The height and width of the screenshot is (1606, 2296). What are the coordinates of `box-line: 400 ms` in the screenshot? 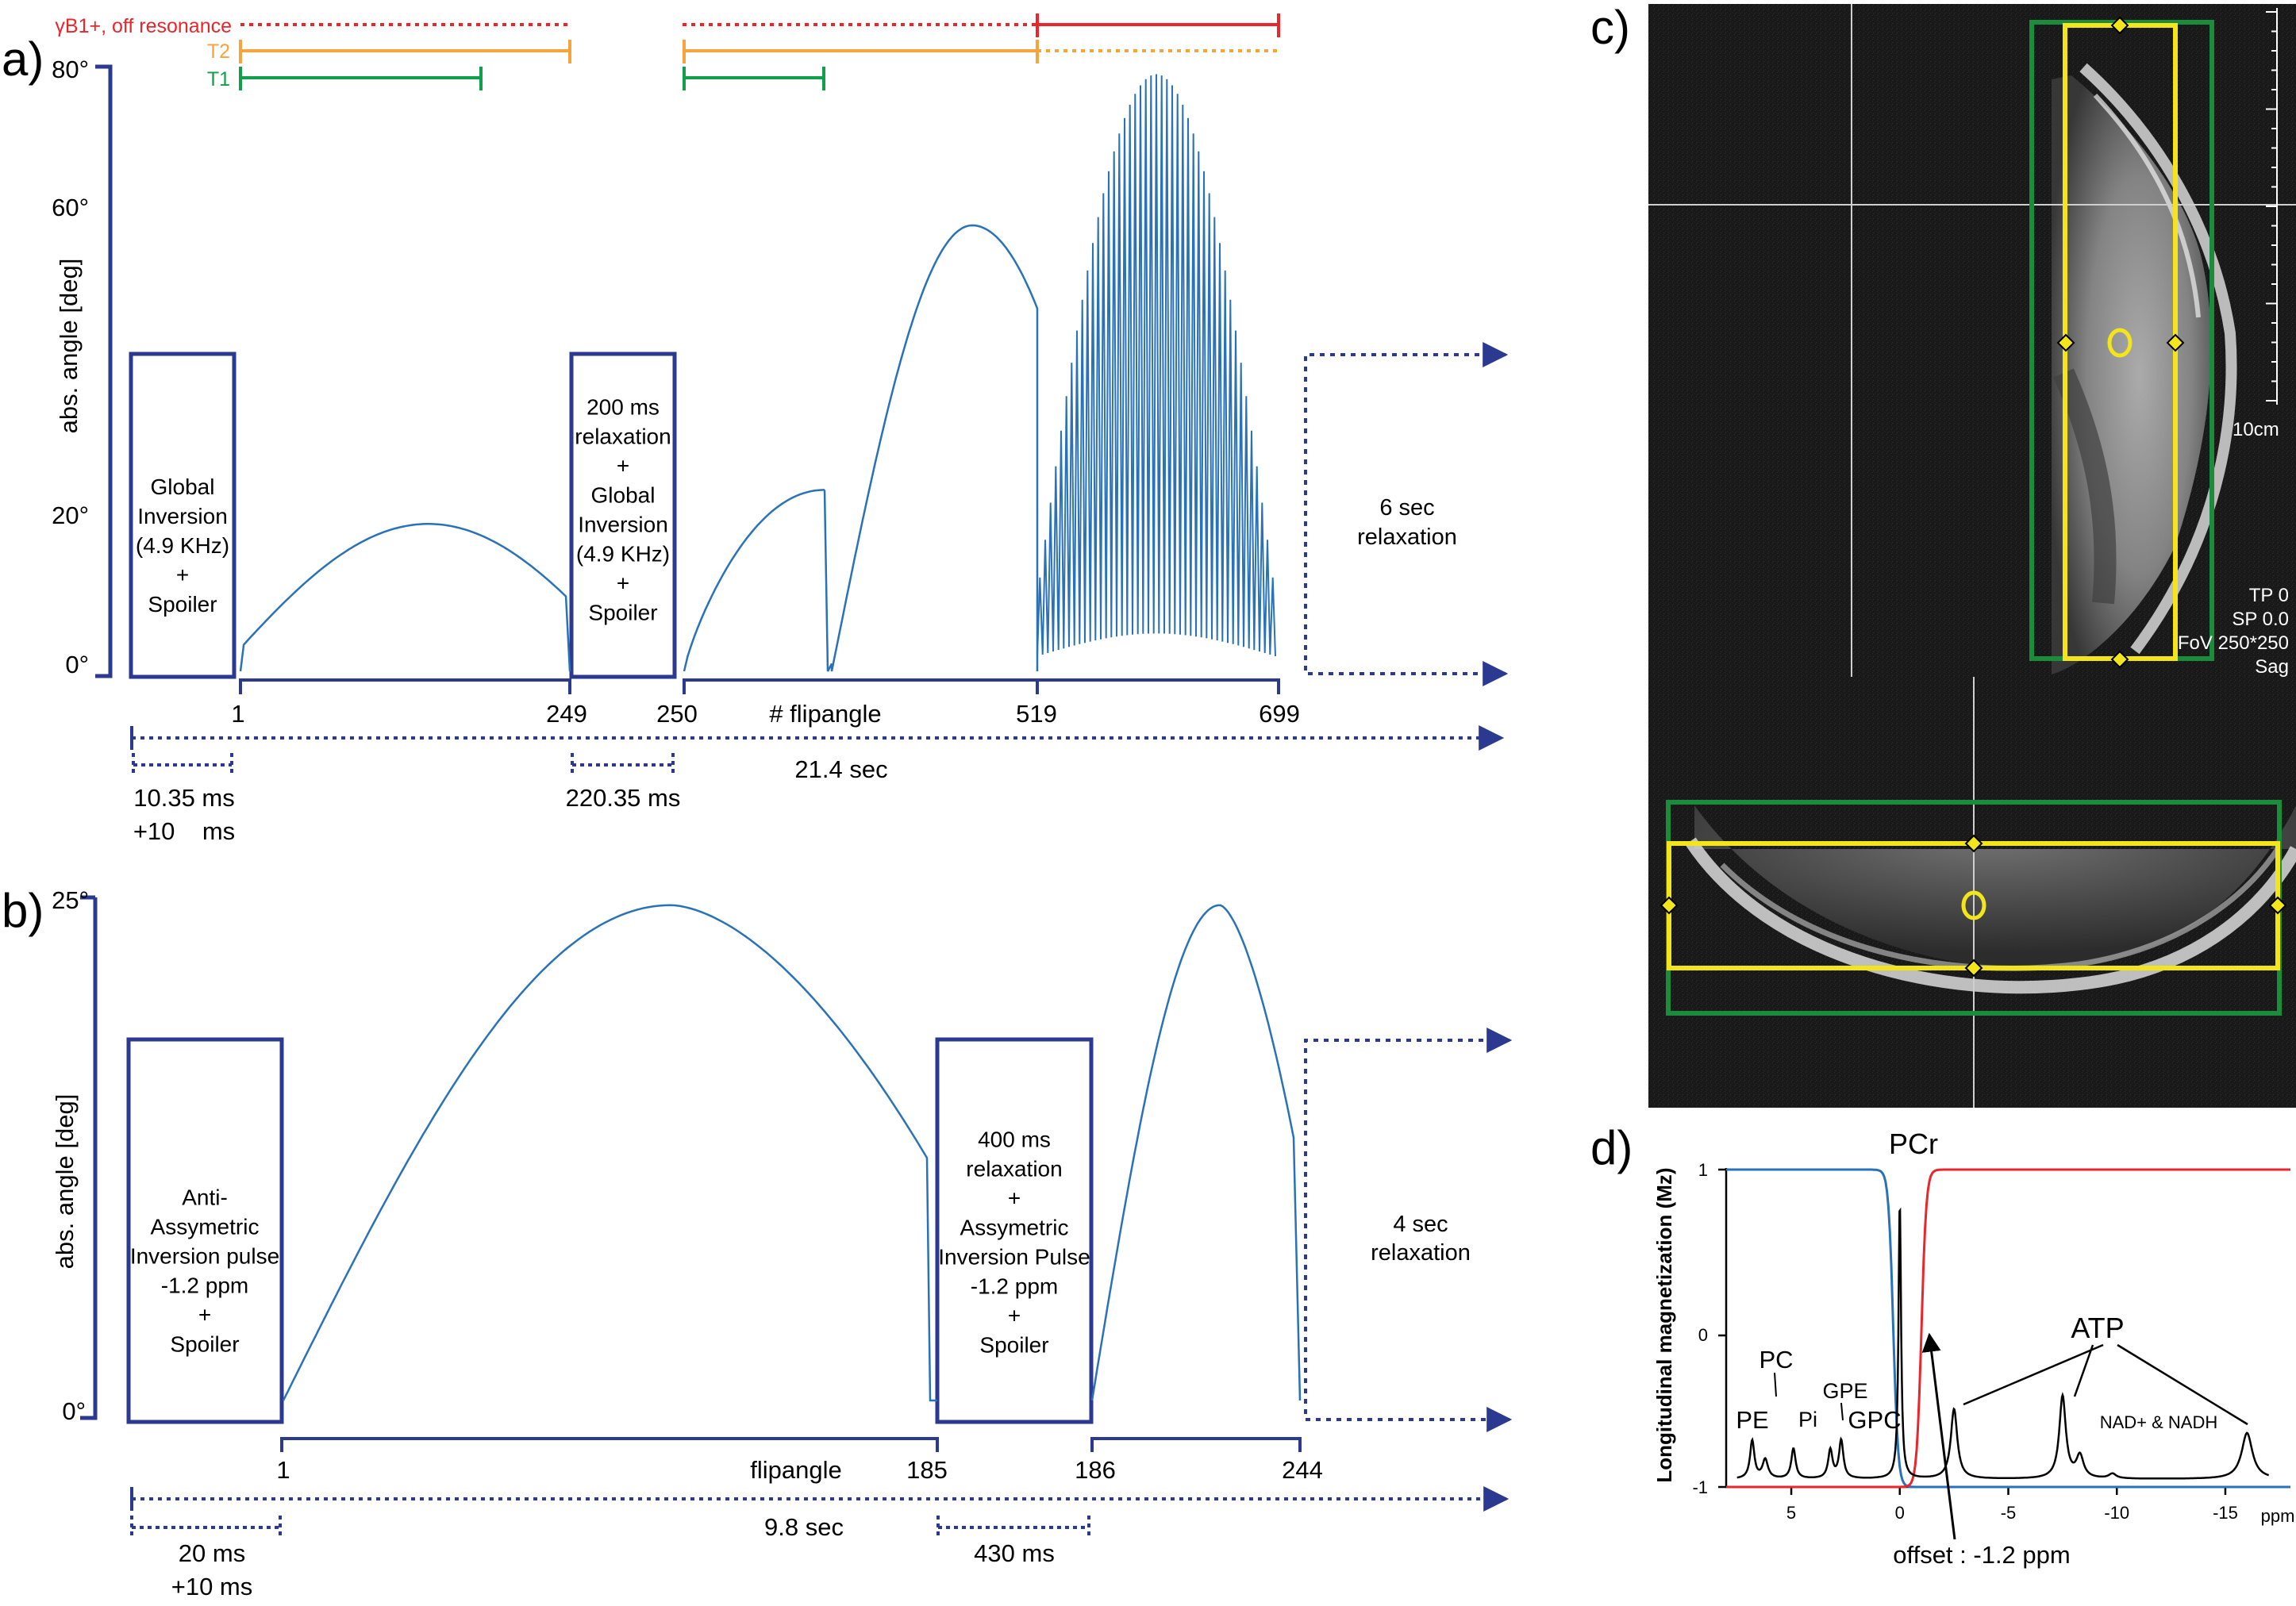 It's located at (1014, 1140).